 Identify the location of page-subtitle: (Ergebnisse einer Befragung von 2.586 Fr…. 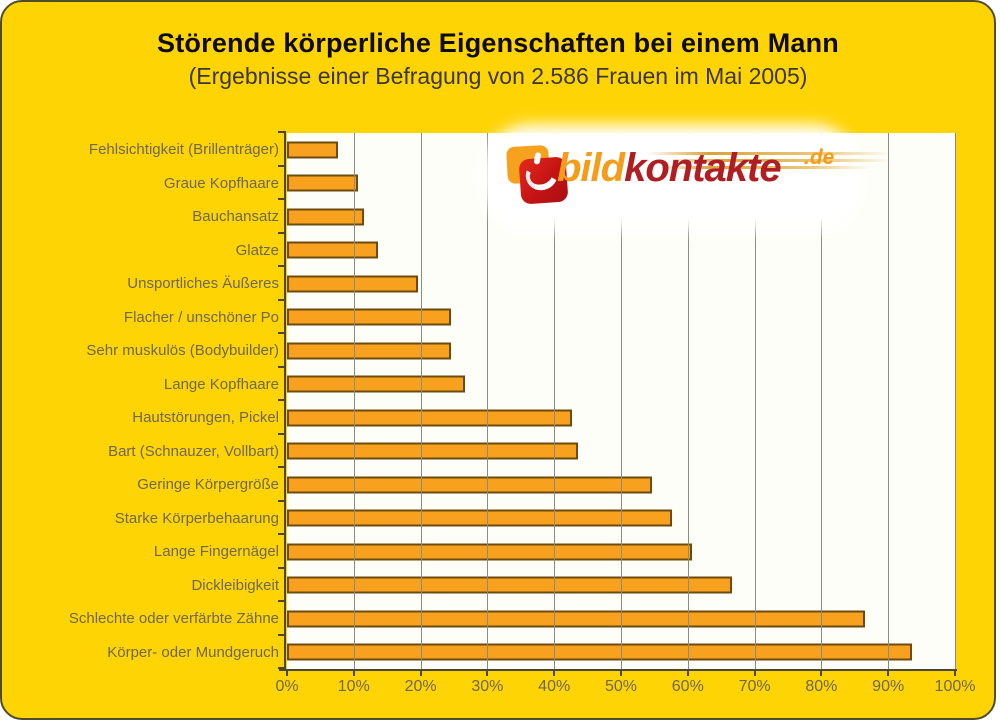
(498, 76).